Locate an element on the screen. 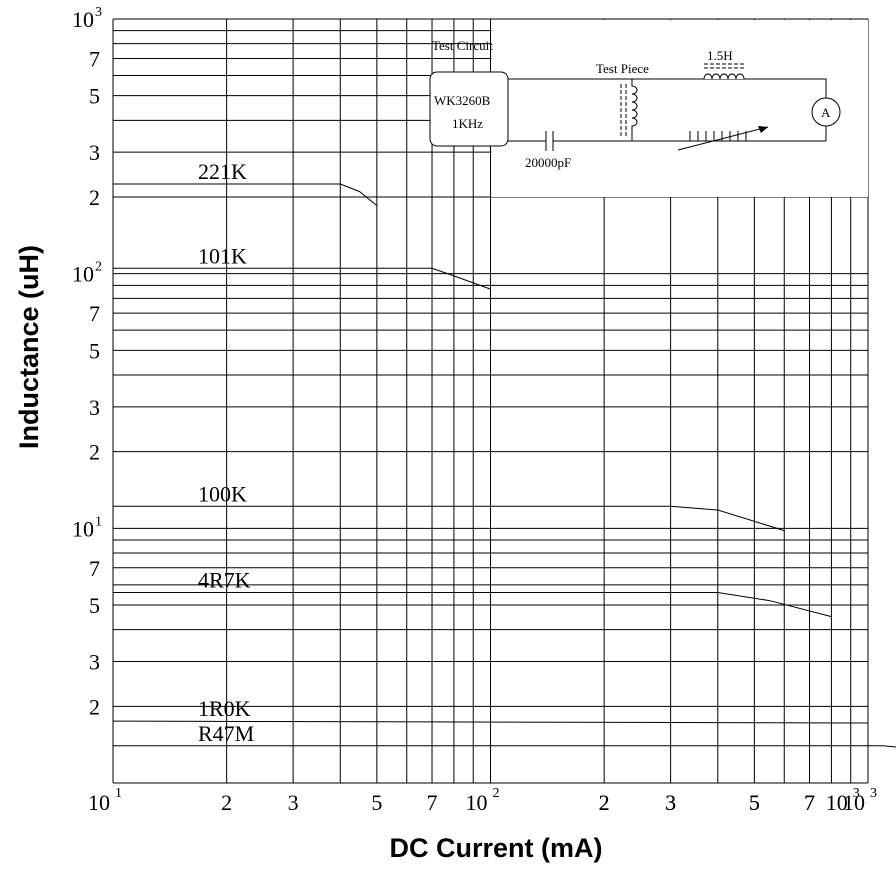  x-tick-label-9: 7 is located at coordinates (809, 802).